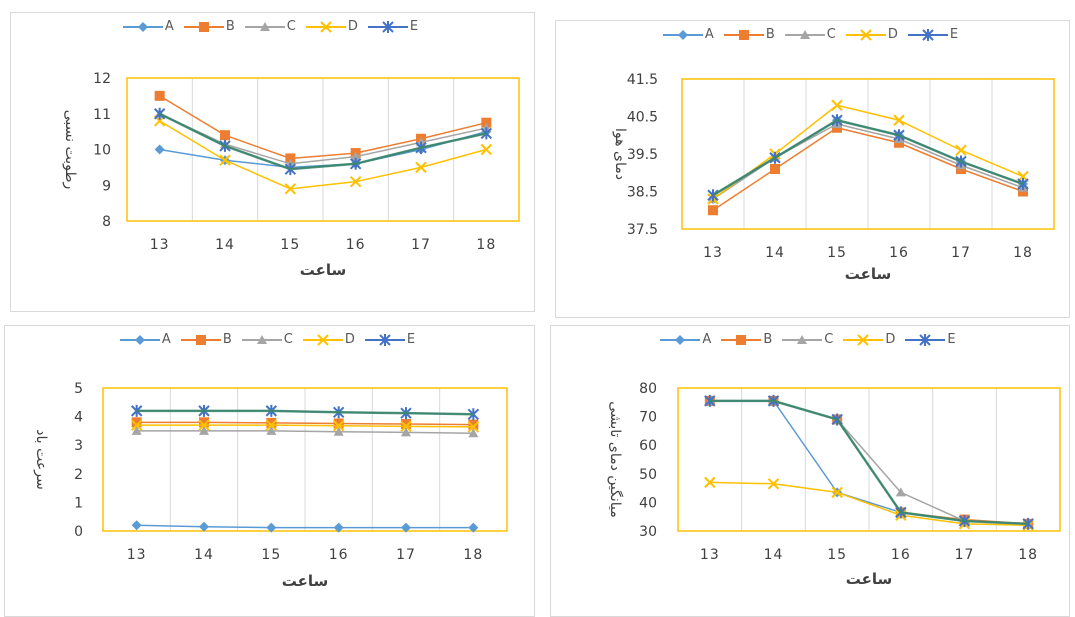 The height and width of the screenshot is (617, 1075). I want to click on y-tick-label: 60, so click(648, 446).